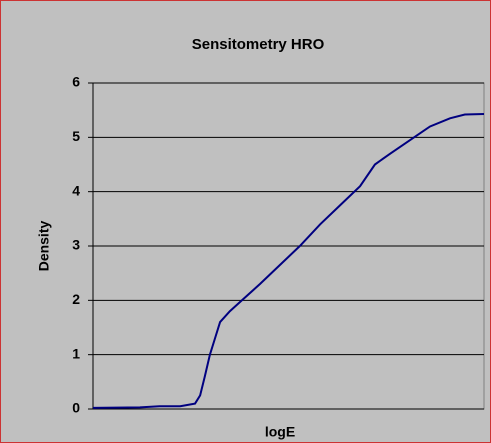  Describe the element at coordinates (44, 246) in the screenshot. I see `y-axis-label: Density` at that location.